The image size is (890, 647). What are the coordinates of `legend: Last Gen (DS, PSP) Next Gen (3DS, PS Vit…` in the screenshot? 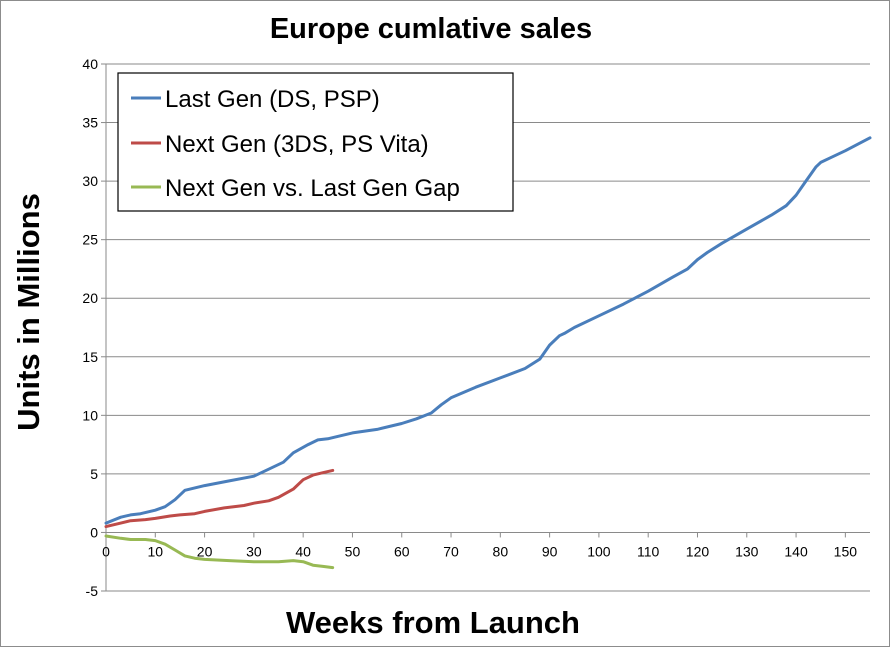 It's located at (315, 142).